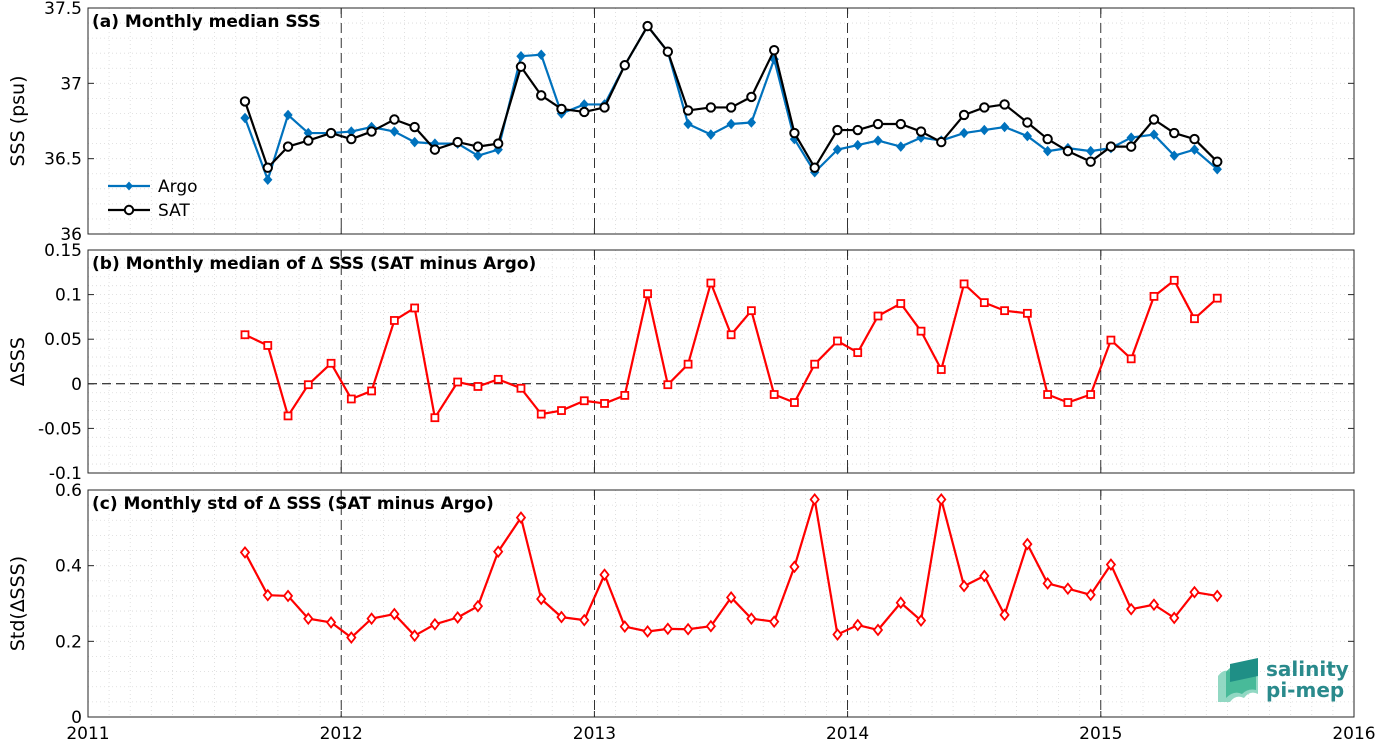 Image resolution: width=1377 pixels, height=749 pixels. Describe the element at coordinates (1353, 734) in the screenshot. I see `x-tick-label: 2016` at that location.